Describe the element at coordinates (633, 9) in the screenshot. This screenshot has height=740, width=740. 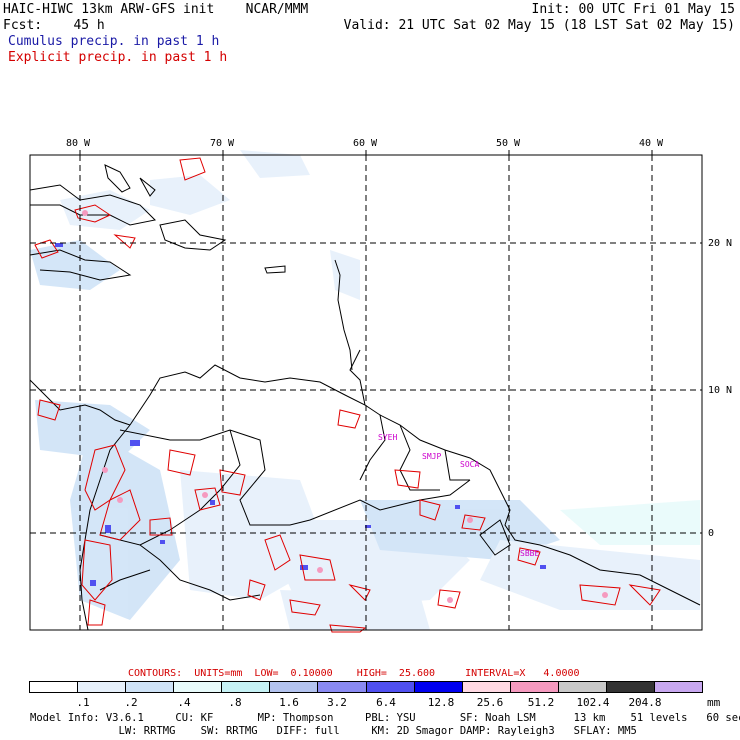
I see `init-time: Init: 00 UTC Fri 01 May 15` at that location.